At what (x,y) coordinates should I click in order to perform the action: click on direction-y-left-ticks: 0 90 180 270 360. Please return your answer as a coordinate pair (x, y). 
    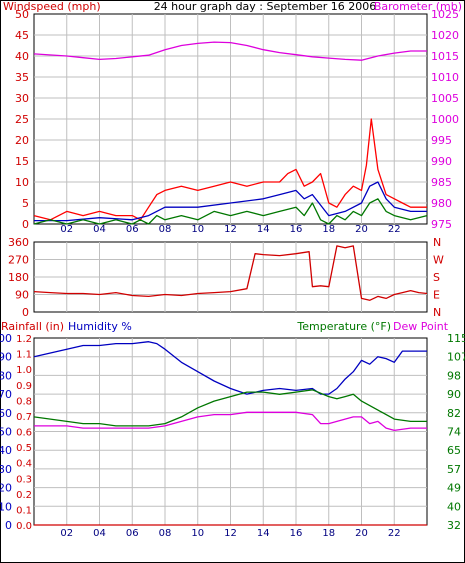
    Looking at the image, I should click on (18, 277).